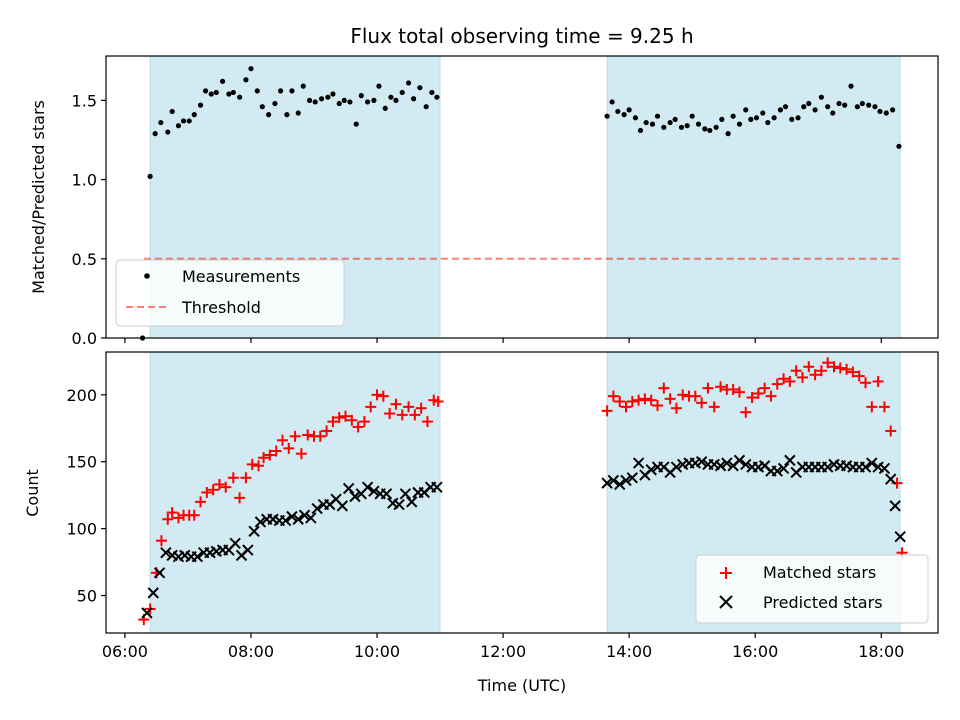 This screenshot has width=960, height=720. Describe the element at coordinates (221, 307) in the screenshot. I see `legend-threshold-label: Threshold` at that location.